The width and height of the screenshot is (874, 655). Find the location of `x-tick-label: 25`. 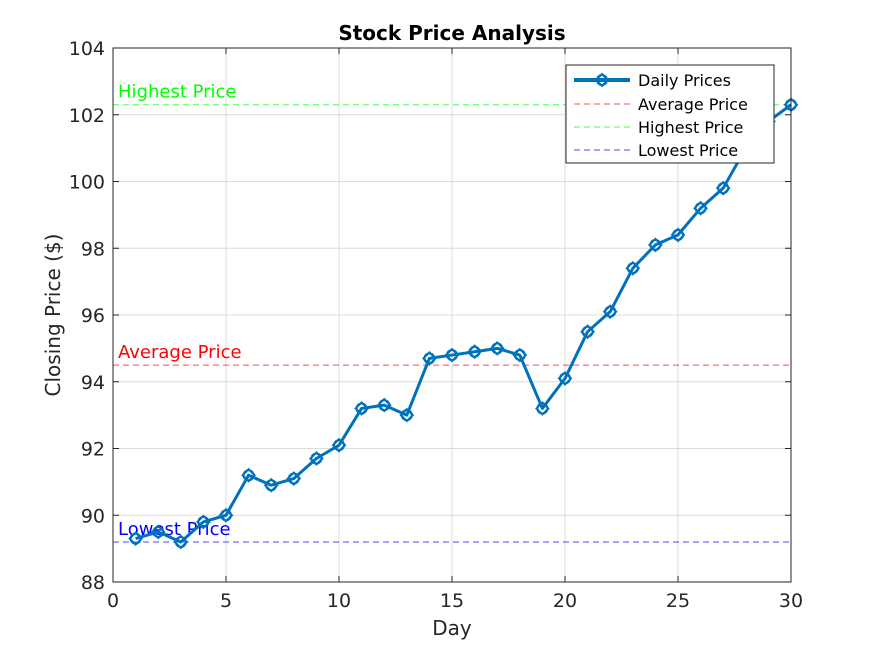

x-tick-label: 25 is located at coordinates (678, 601).